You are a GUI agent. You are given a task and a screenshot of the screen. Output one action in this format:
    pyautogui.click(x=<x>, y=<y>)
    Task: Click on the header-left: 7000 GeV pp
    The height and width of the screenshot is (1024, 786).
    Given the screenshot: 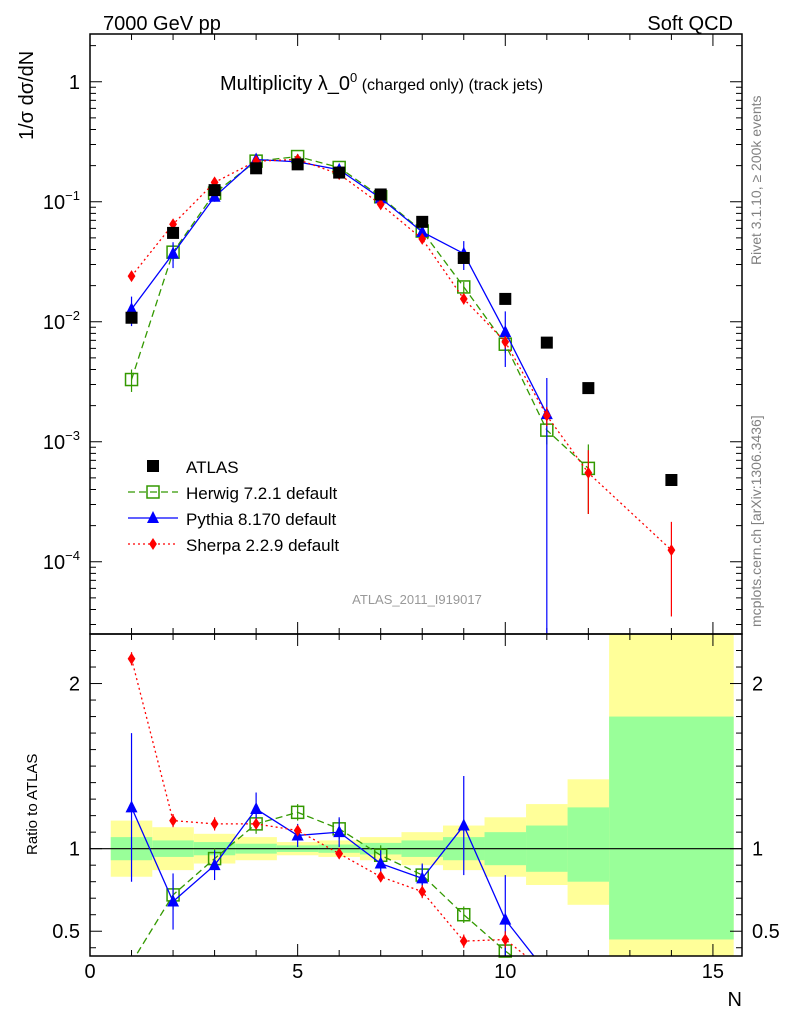 What is the action you would take?
    pyautogui.click(x=162, y=24)
    